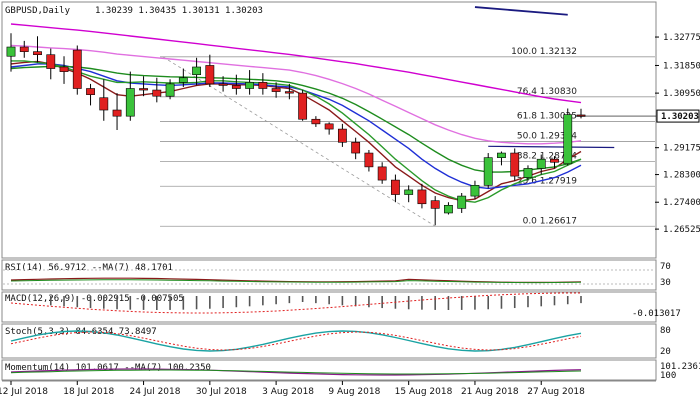 The height and width of the screenshot is (400, 700). I want to click on time-tick-label: 18 Jul 2018, so click(88, 392).